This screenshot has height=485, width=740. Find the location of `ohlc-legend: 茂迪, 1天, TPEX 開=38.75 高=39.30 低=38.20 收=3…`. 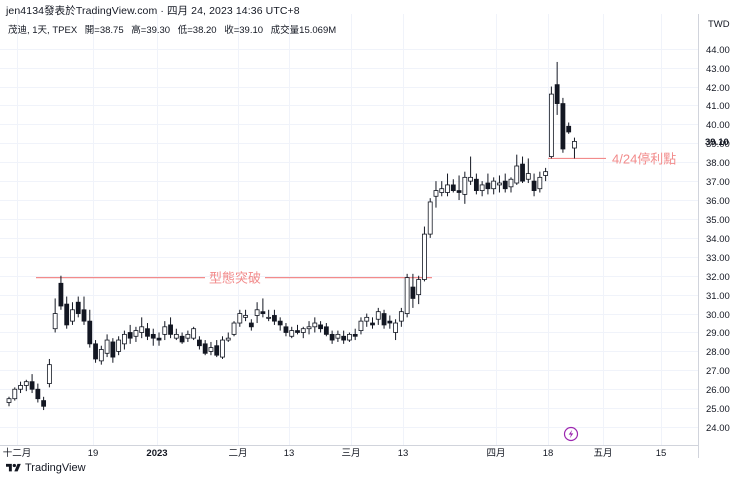

ohlc-legend: 茂迪, 1天, TPEX 開=38.75 高=39.30 低=38.20 收=3… is located at coordinates (174, 29).